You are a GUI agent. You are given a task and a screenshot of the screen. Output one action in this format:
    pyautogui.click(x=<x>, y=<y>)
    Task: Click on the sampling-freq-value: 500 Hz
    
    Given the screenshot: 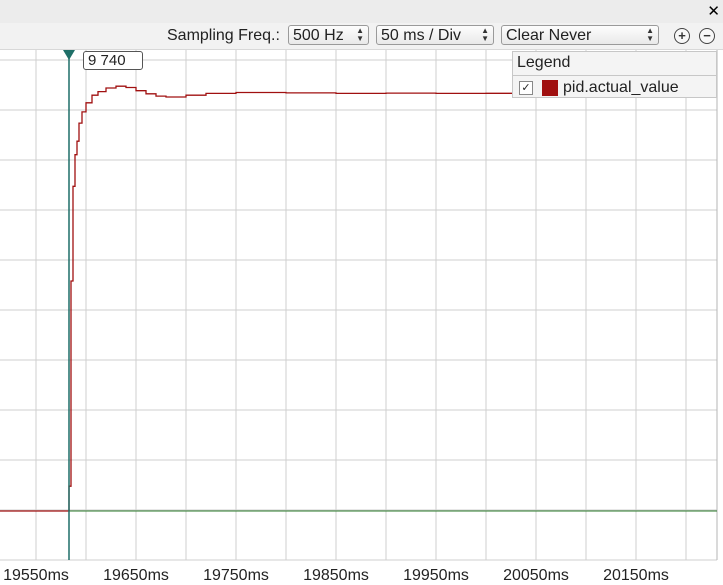 What is the action you would take?
    pyautogui.click(x=318, y=35)
    